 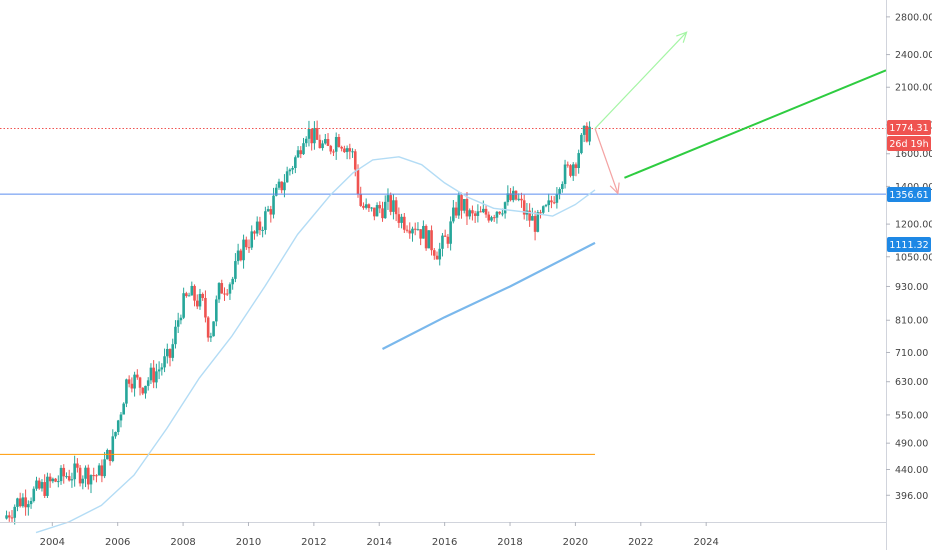 I want to click on moving-average-slow-line, so click(x=488, y=295).